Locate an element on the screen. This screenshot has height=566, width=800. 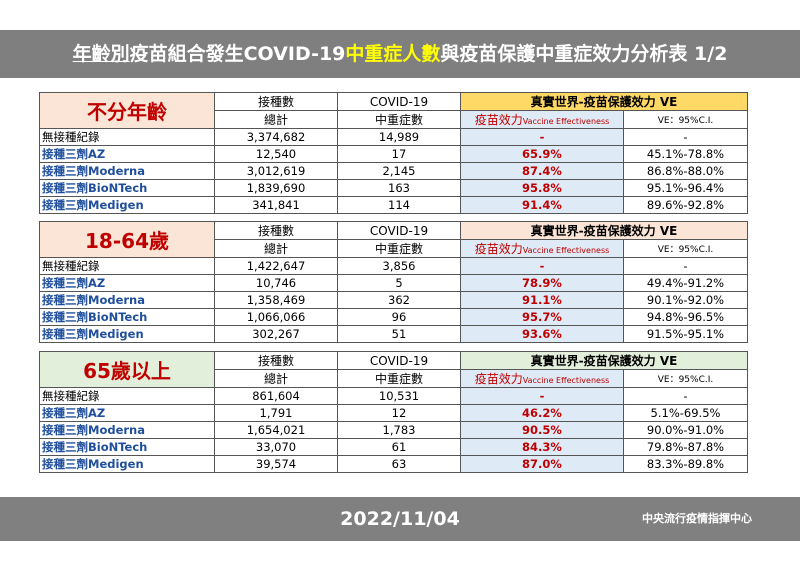
table-row: 接種三劑Medigen 341,841 114 91.4% 89.6%-92.8% is located at coordinates (393, 205).